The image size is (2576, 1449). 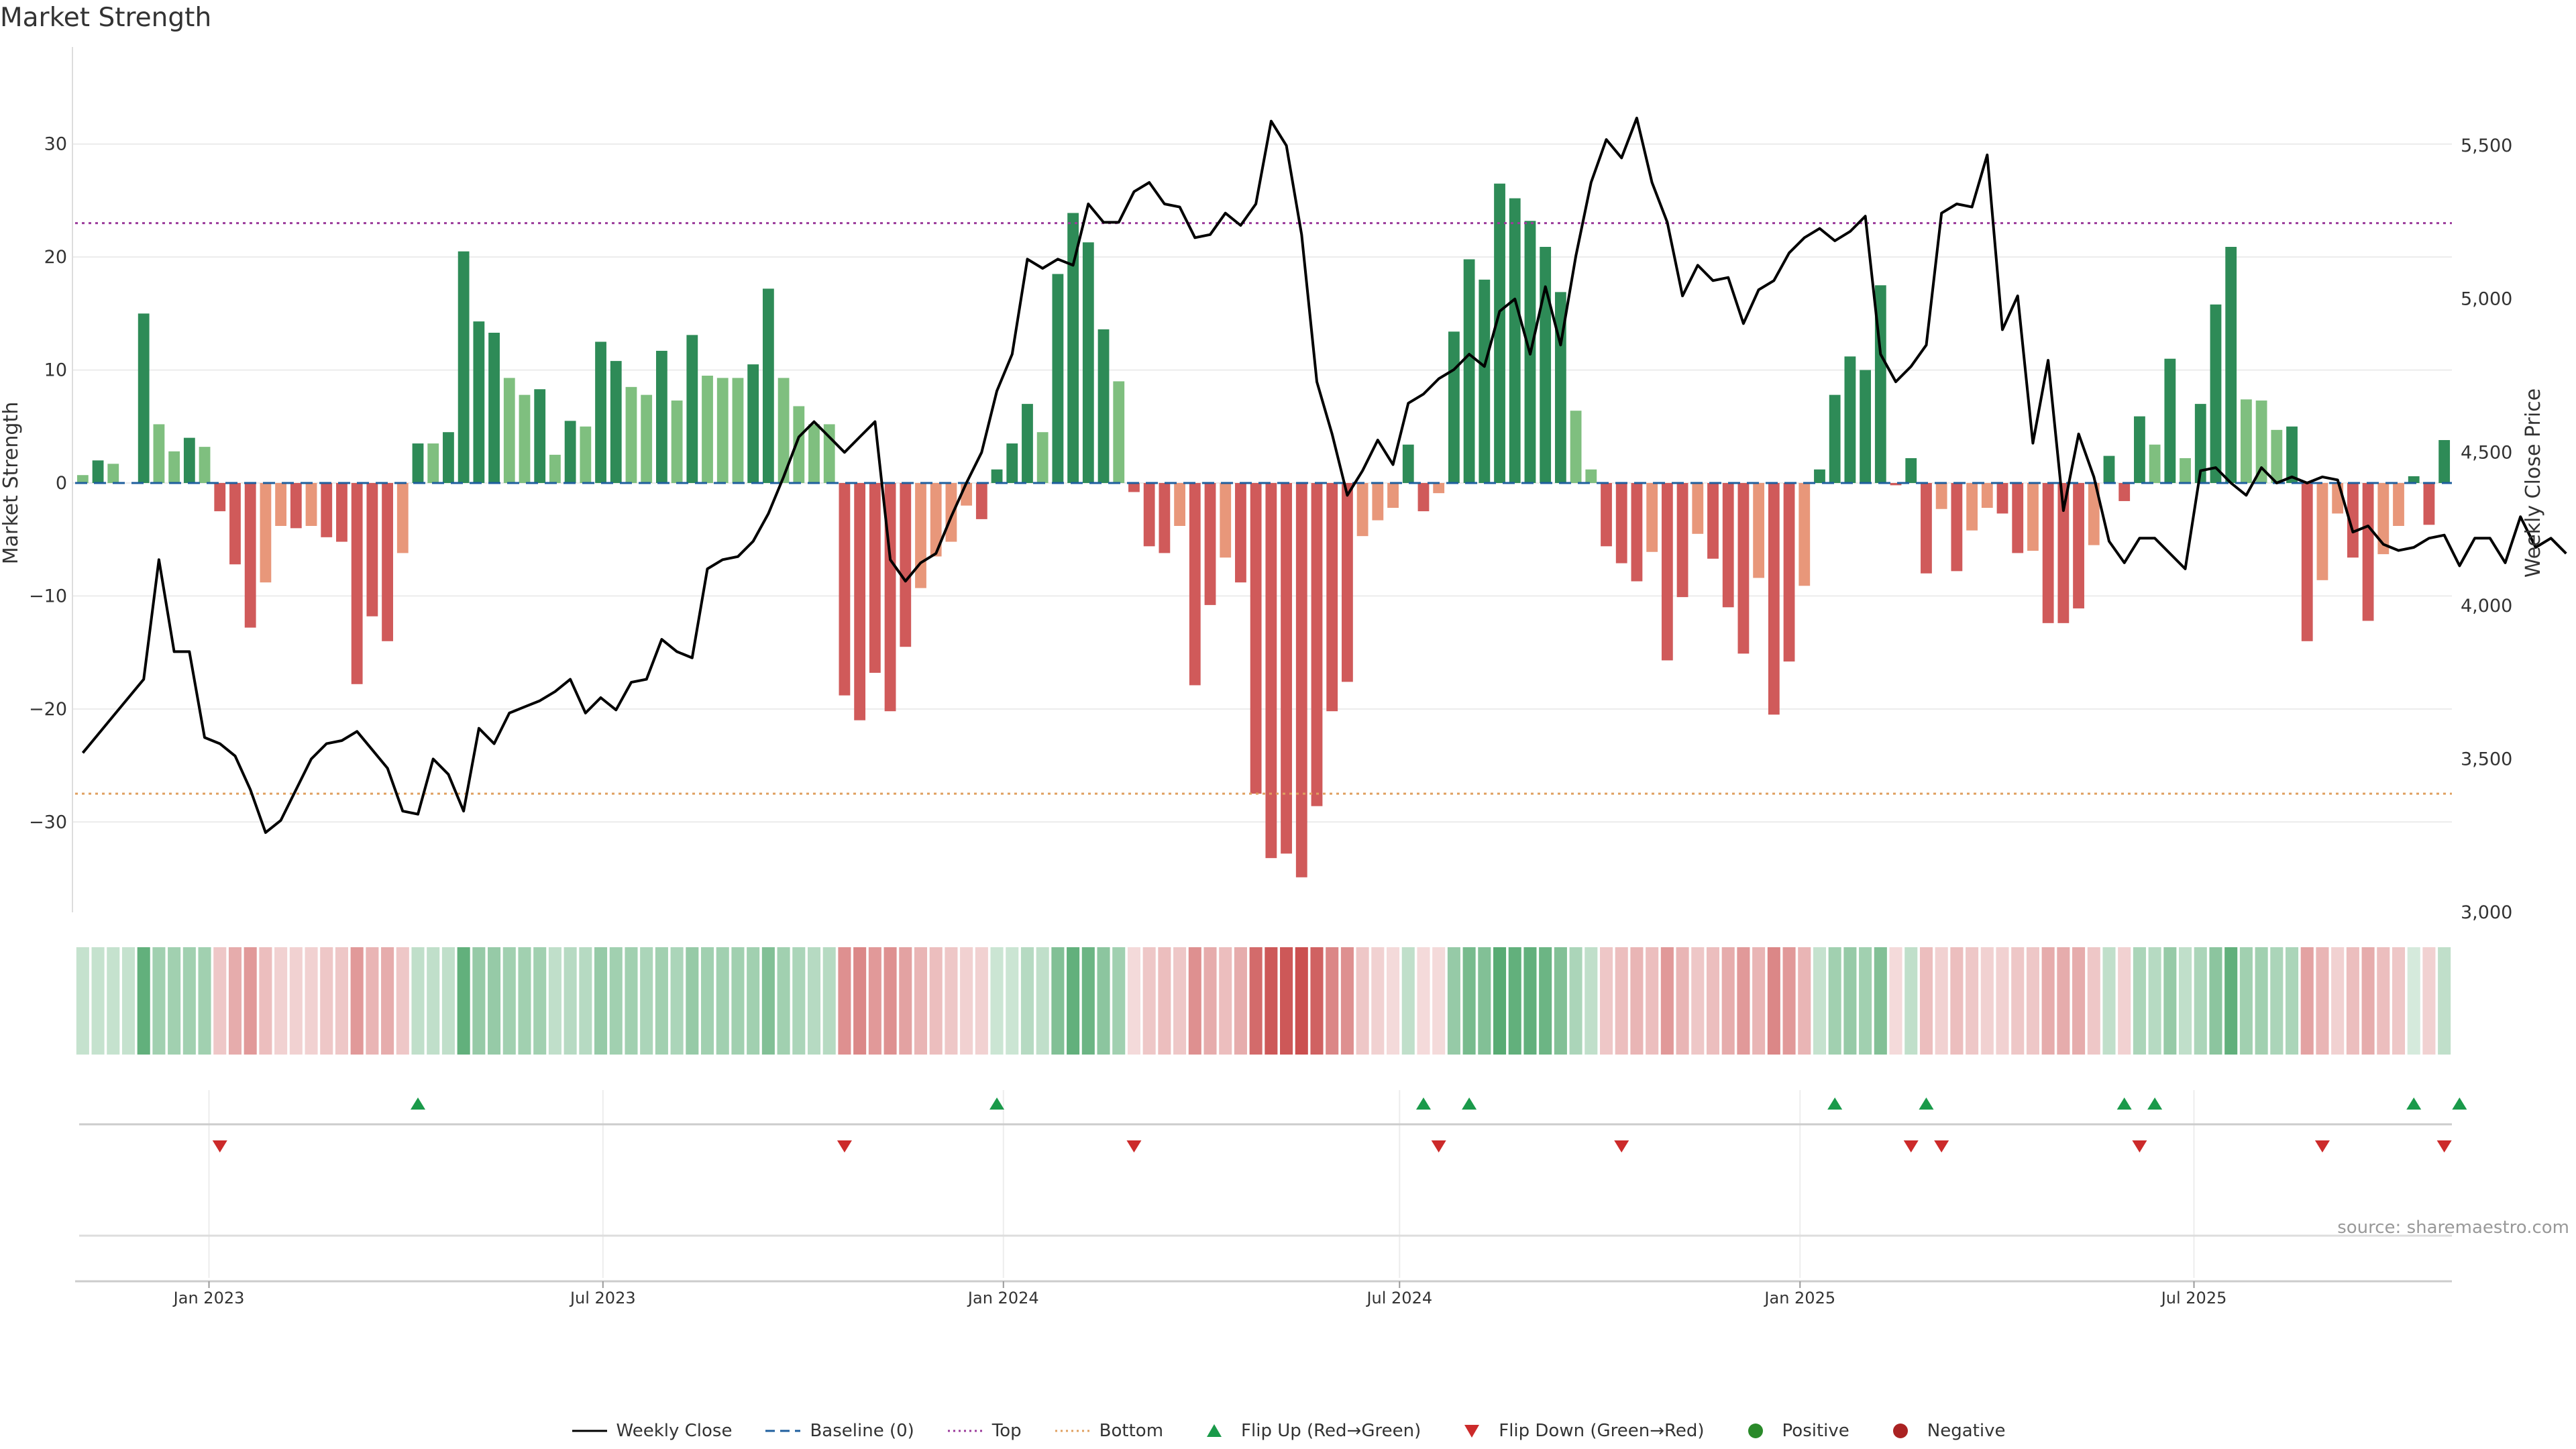 I want to click on y2-tick-label: 4,000, so click(x=2486, y=606).